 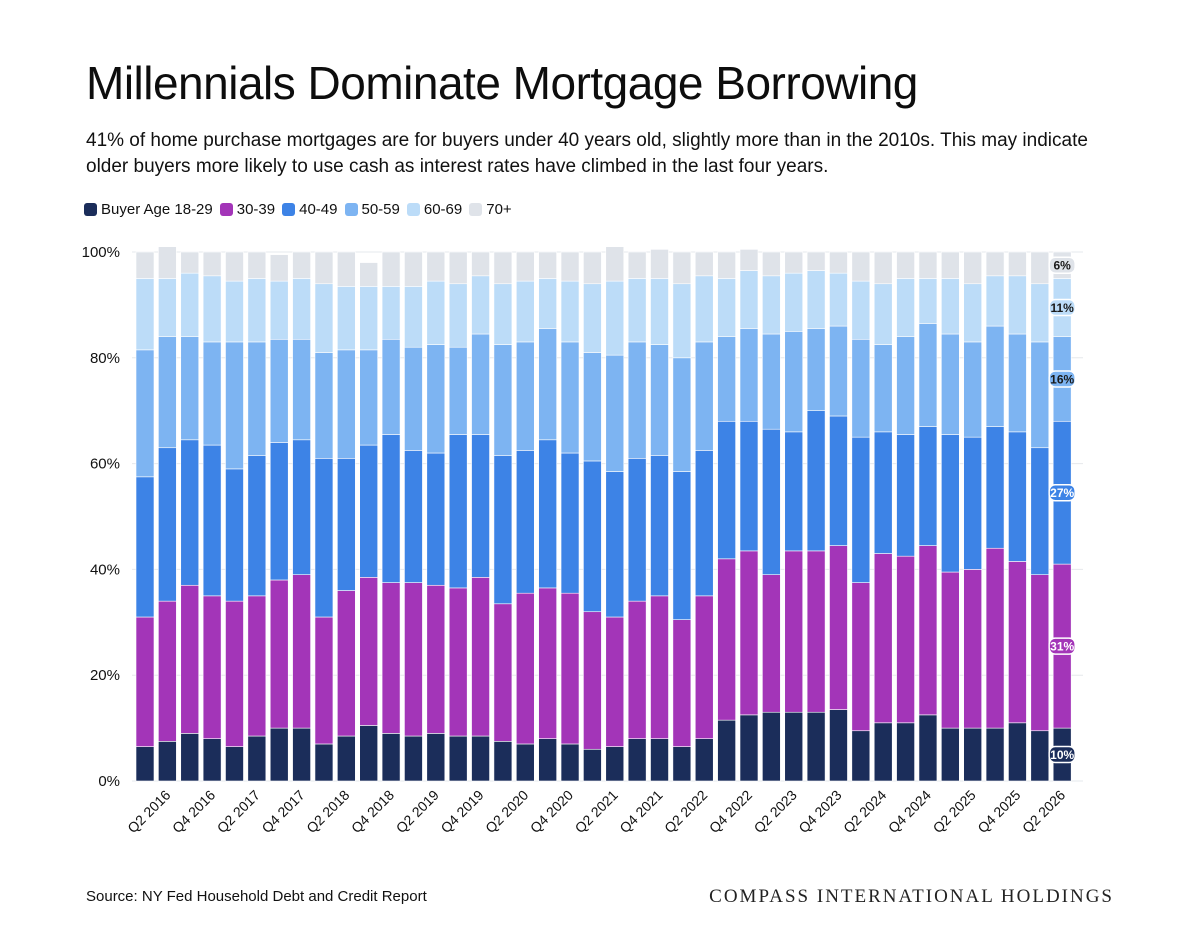 I want to click on legend-item: 50-59, so click(x=372, y=209).